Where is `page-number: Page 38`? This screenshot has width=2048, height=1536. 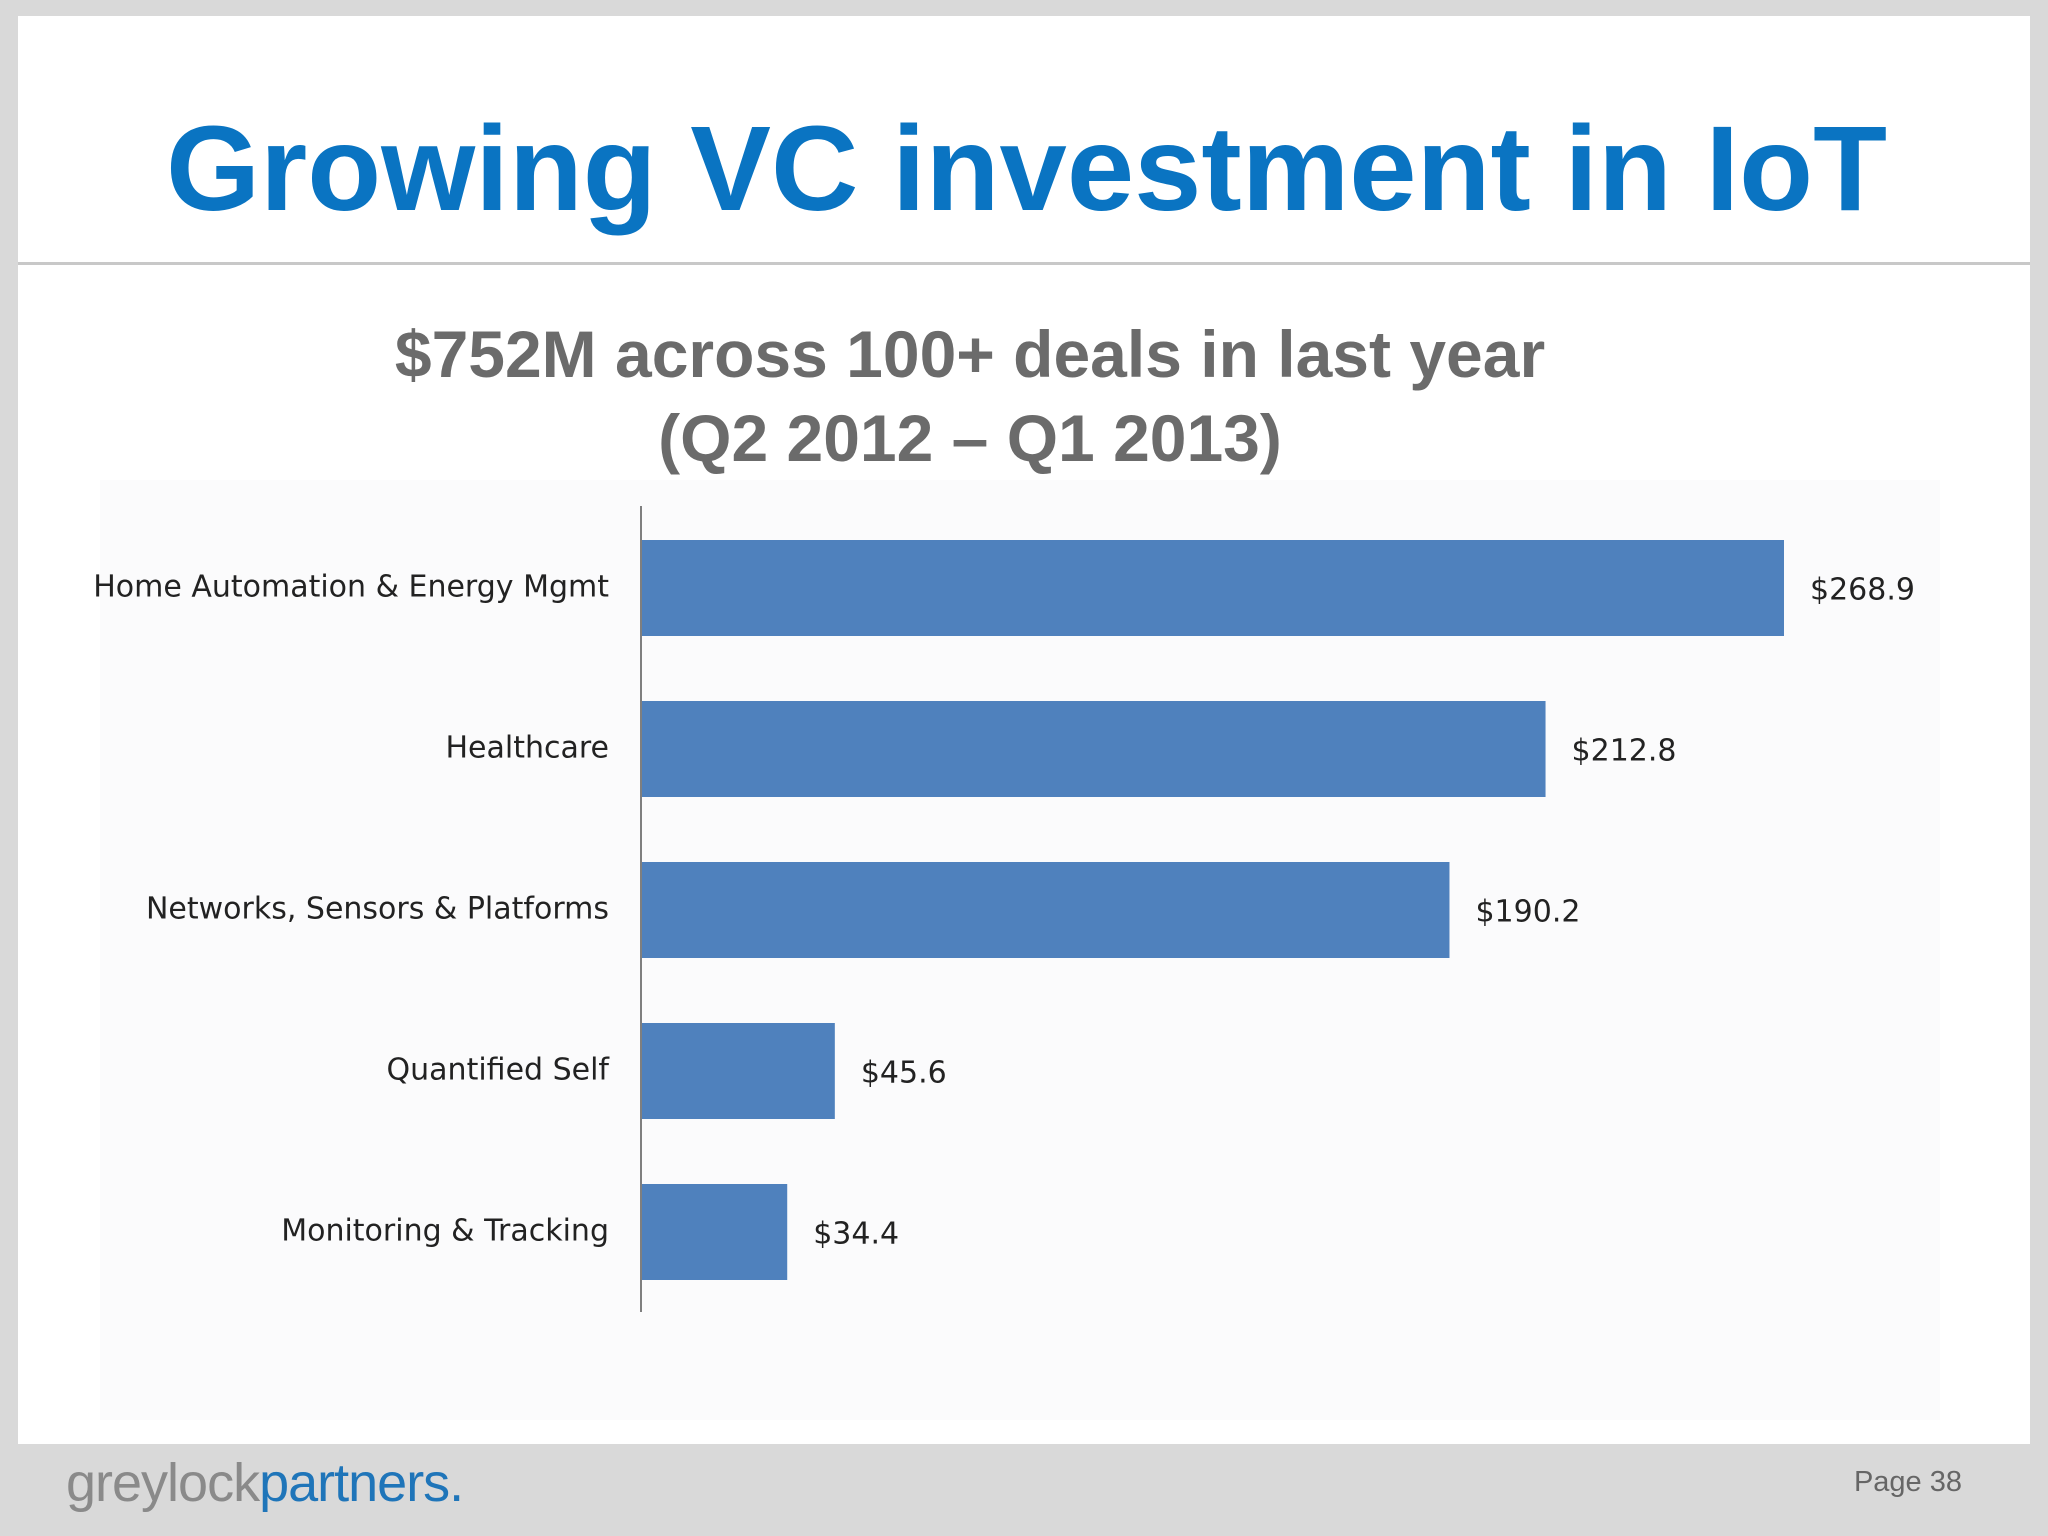 page-number: Page 38 is located at coordinates (1907, 1482).